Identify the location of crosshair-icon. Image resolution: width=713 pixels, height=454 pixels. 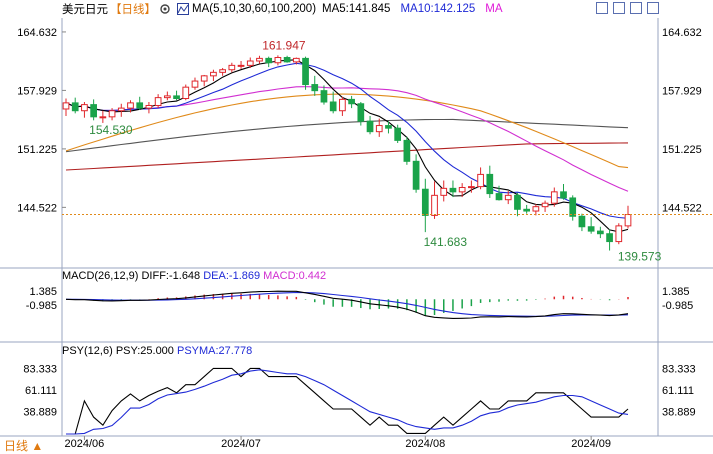
(602, 8).